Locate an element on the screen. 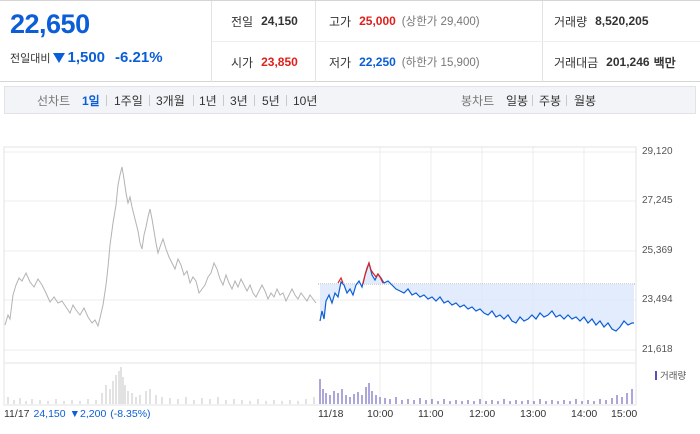  volume-label: 거래량 is located at coordinates (571, 21).